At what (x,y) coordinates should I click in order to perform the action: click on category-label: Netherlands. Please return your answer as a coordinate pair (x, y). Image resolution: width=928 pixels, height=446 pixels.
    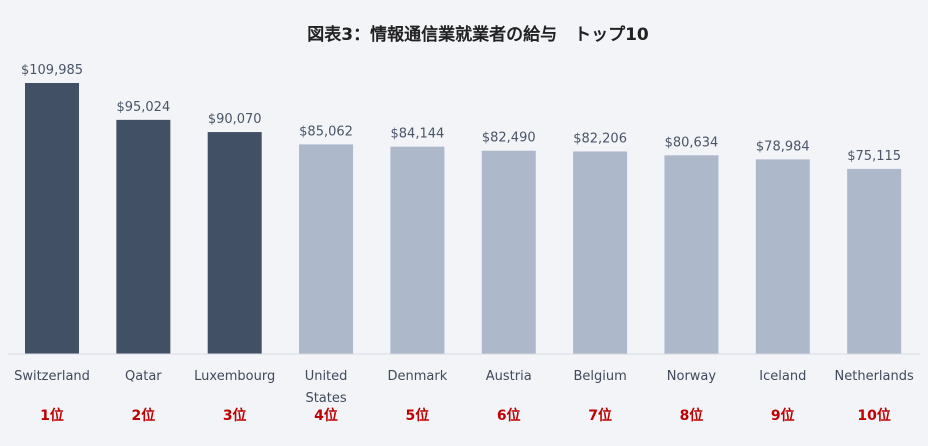
    Looking at the image, I should click on (874, 376).